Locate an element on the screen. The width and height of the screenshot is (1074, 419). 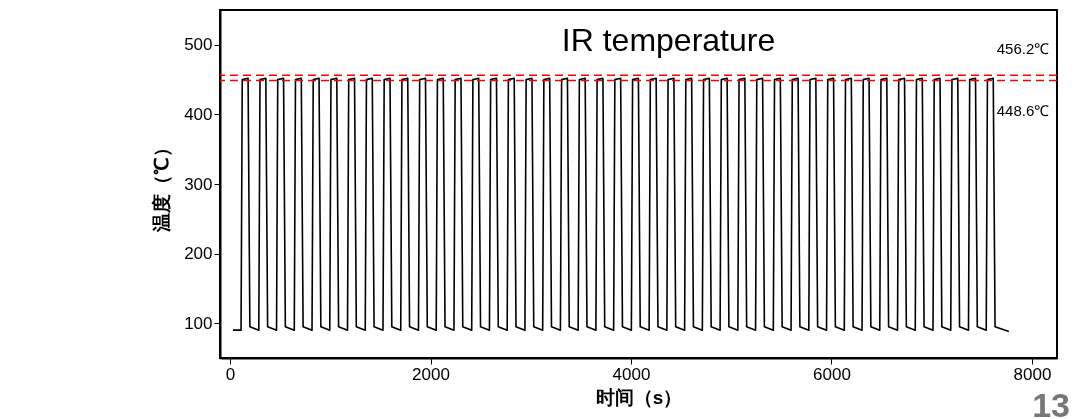
x-axis-title: 时间（s） is located at coordinates (639, 397).